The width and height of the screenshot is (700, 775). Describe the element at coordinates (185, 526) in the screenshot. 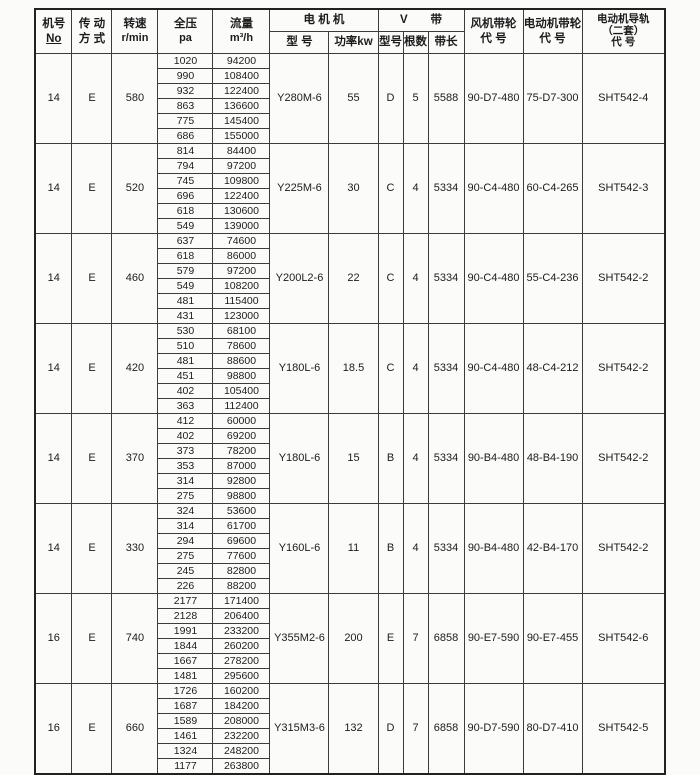

I see `pressure-cell: 314` at that location.